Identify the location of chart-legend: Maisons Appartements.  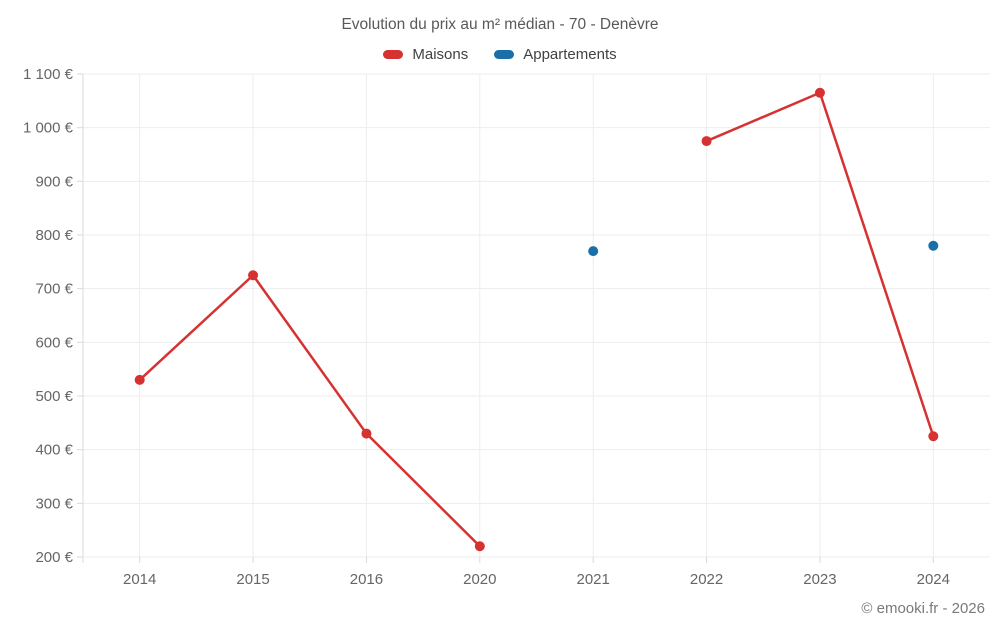
(500, 54).